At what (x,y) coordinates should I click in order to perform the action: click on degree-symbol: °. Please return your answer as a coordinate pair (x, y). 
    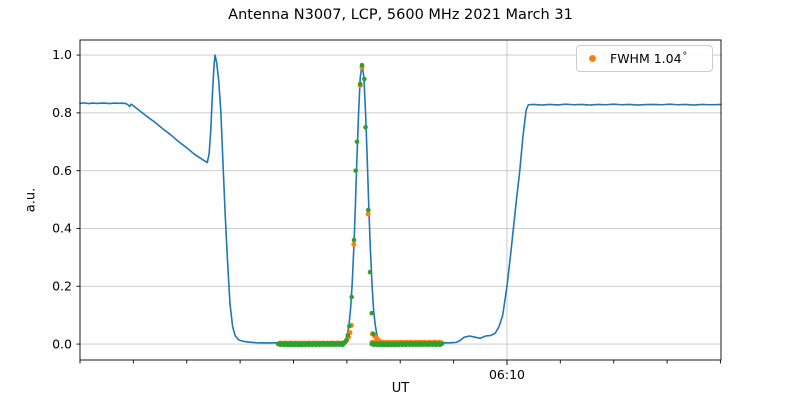
    Looking at the image, I should click on (685, 56).